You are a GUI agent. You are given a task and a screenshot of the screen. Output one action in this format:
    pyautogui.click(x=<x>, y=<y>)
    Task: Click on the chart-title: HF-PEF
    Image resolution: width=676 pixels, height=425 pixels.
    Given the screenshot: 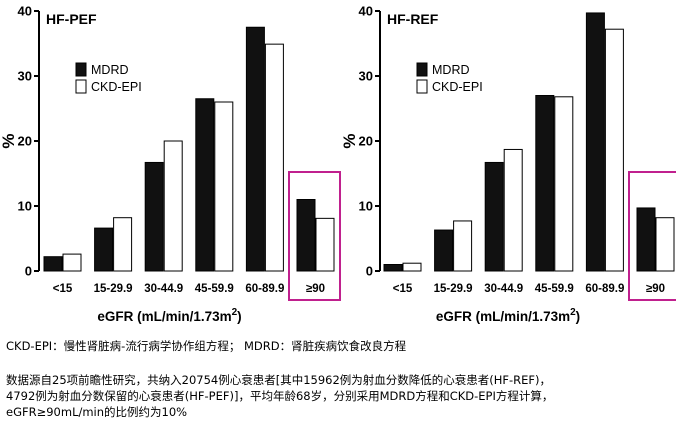 What is the action you would take?
    pyautogui.click(x=71, y=19)
    